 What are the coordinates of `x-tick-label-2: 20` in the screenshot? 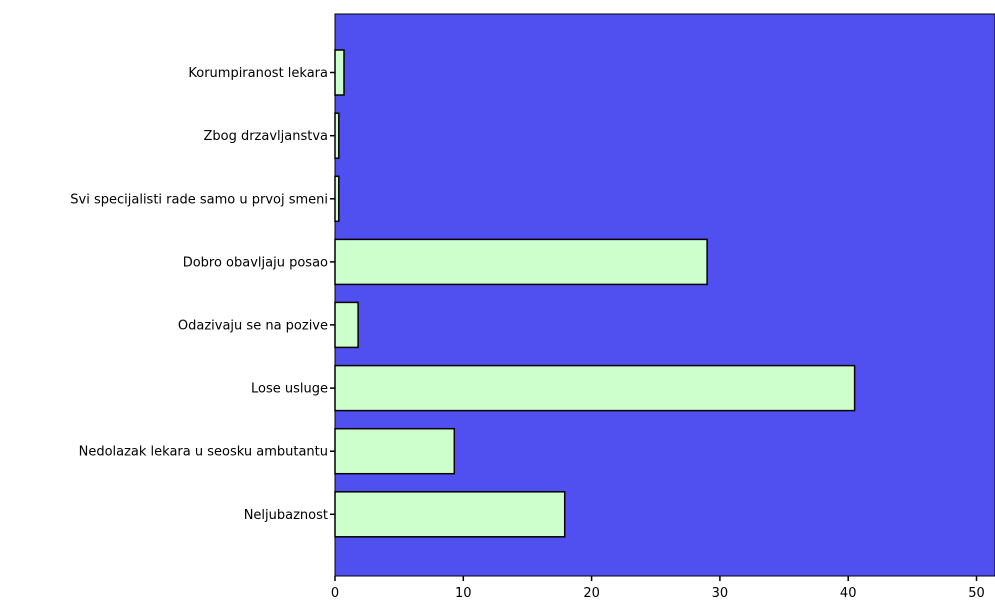 It's located at (591, 593).